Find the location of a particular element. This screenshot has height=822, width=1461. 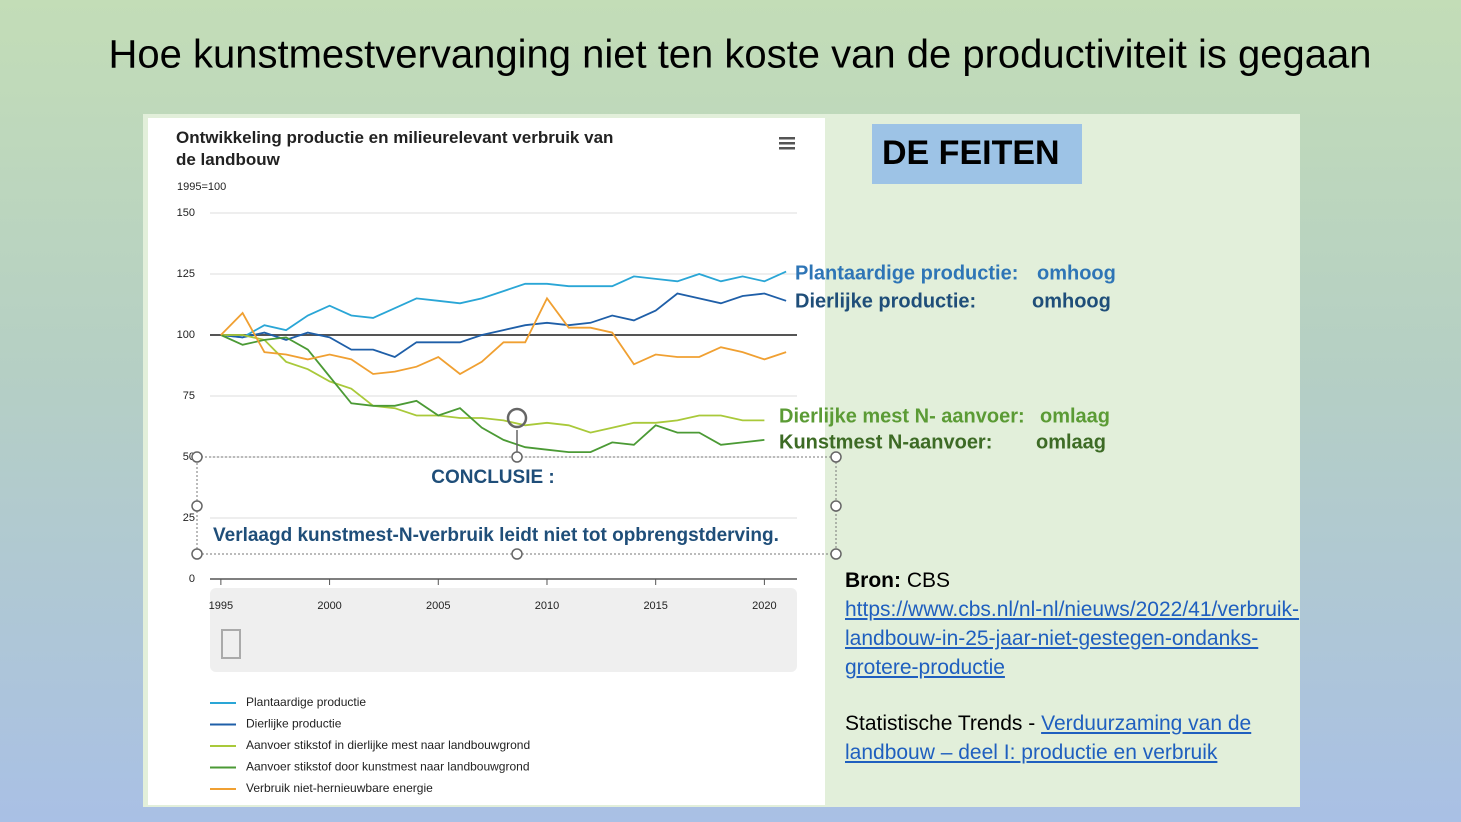

facts-heading: DE FEITEN is located at coordinates (971, 153).